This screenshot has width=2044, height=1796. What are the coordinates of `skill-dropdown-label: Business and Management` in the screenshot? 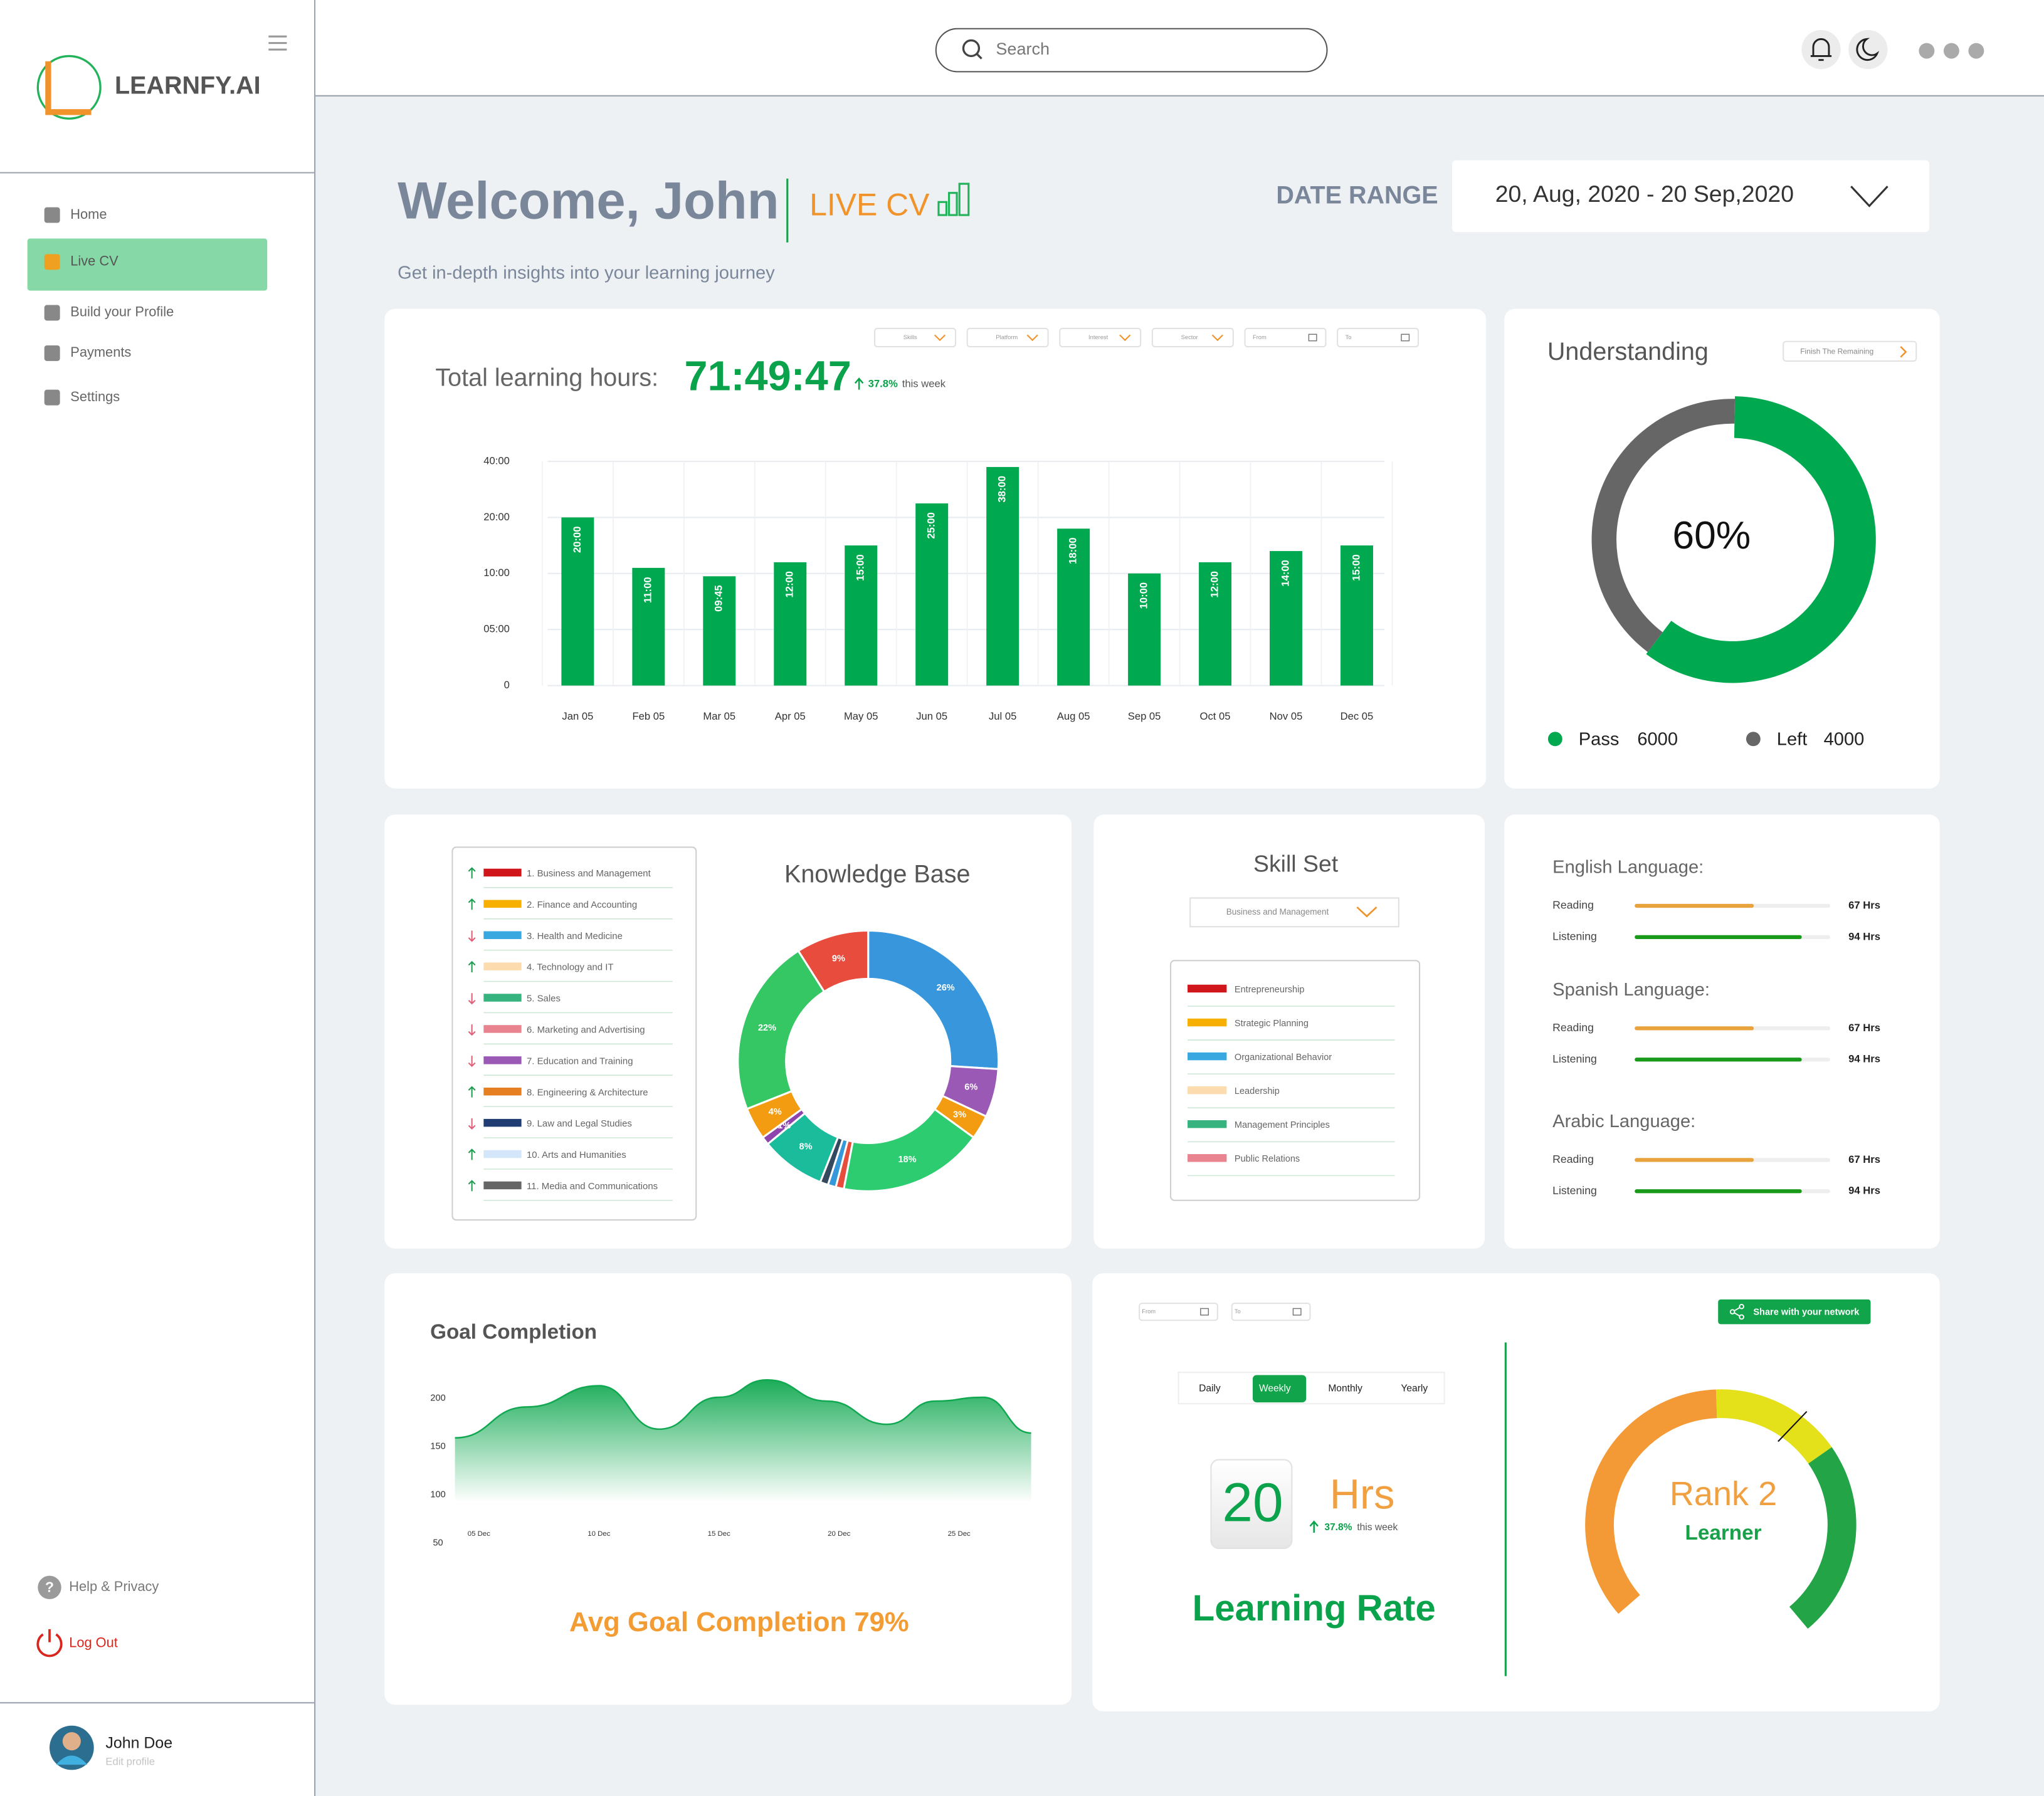 It's located at (1277, 911).